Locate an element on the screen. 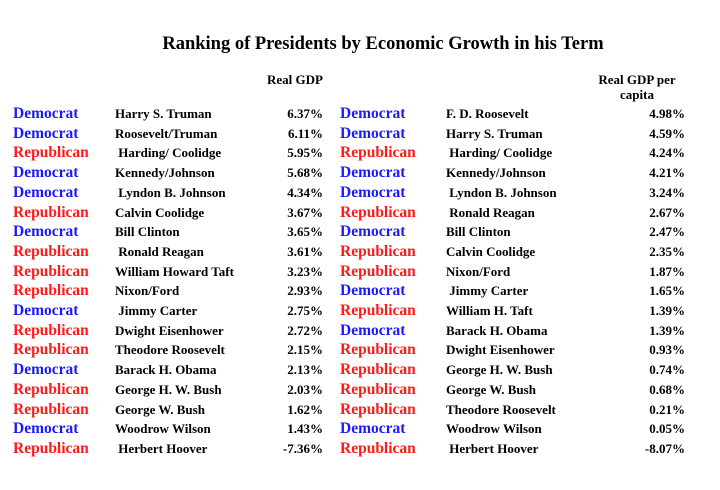  left-column-header: Real GDP is located at coordinates (295, 79).